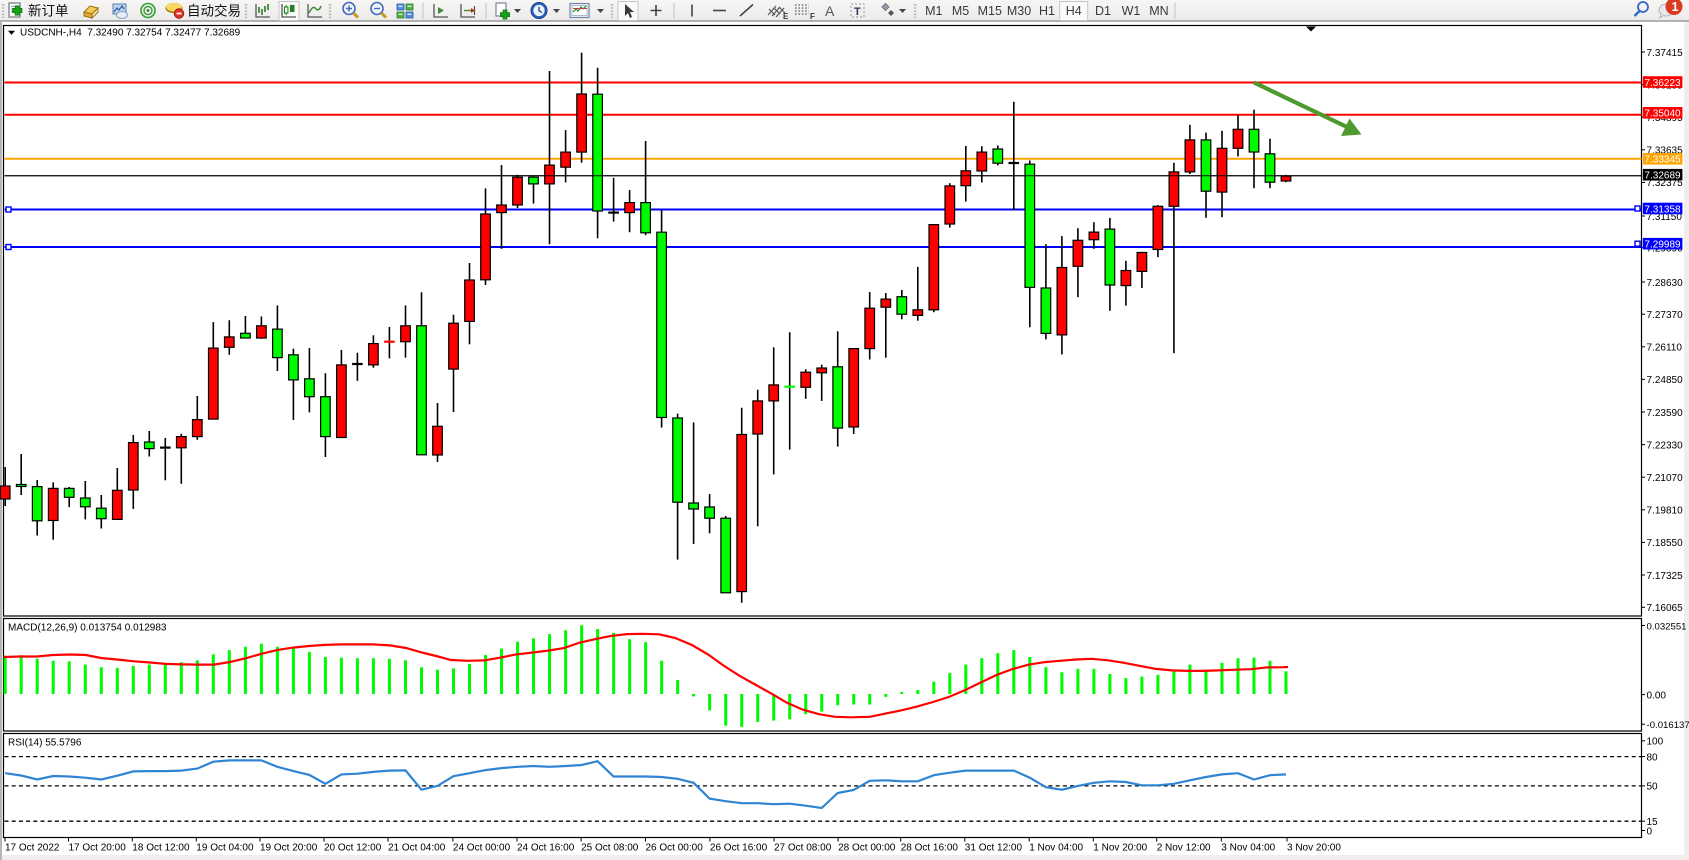 The width and height of the screenshot is (1689, 860). Describe the element at coordinates (1665, 413) in the screenshot. I see `svg-text: 7.23590` at that location.